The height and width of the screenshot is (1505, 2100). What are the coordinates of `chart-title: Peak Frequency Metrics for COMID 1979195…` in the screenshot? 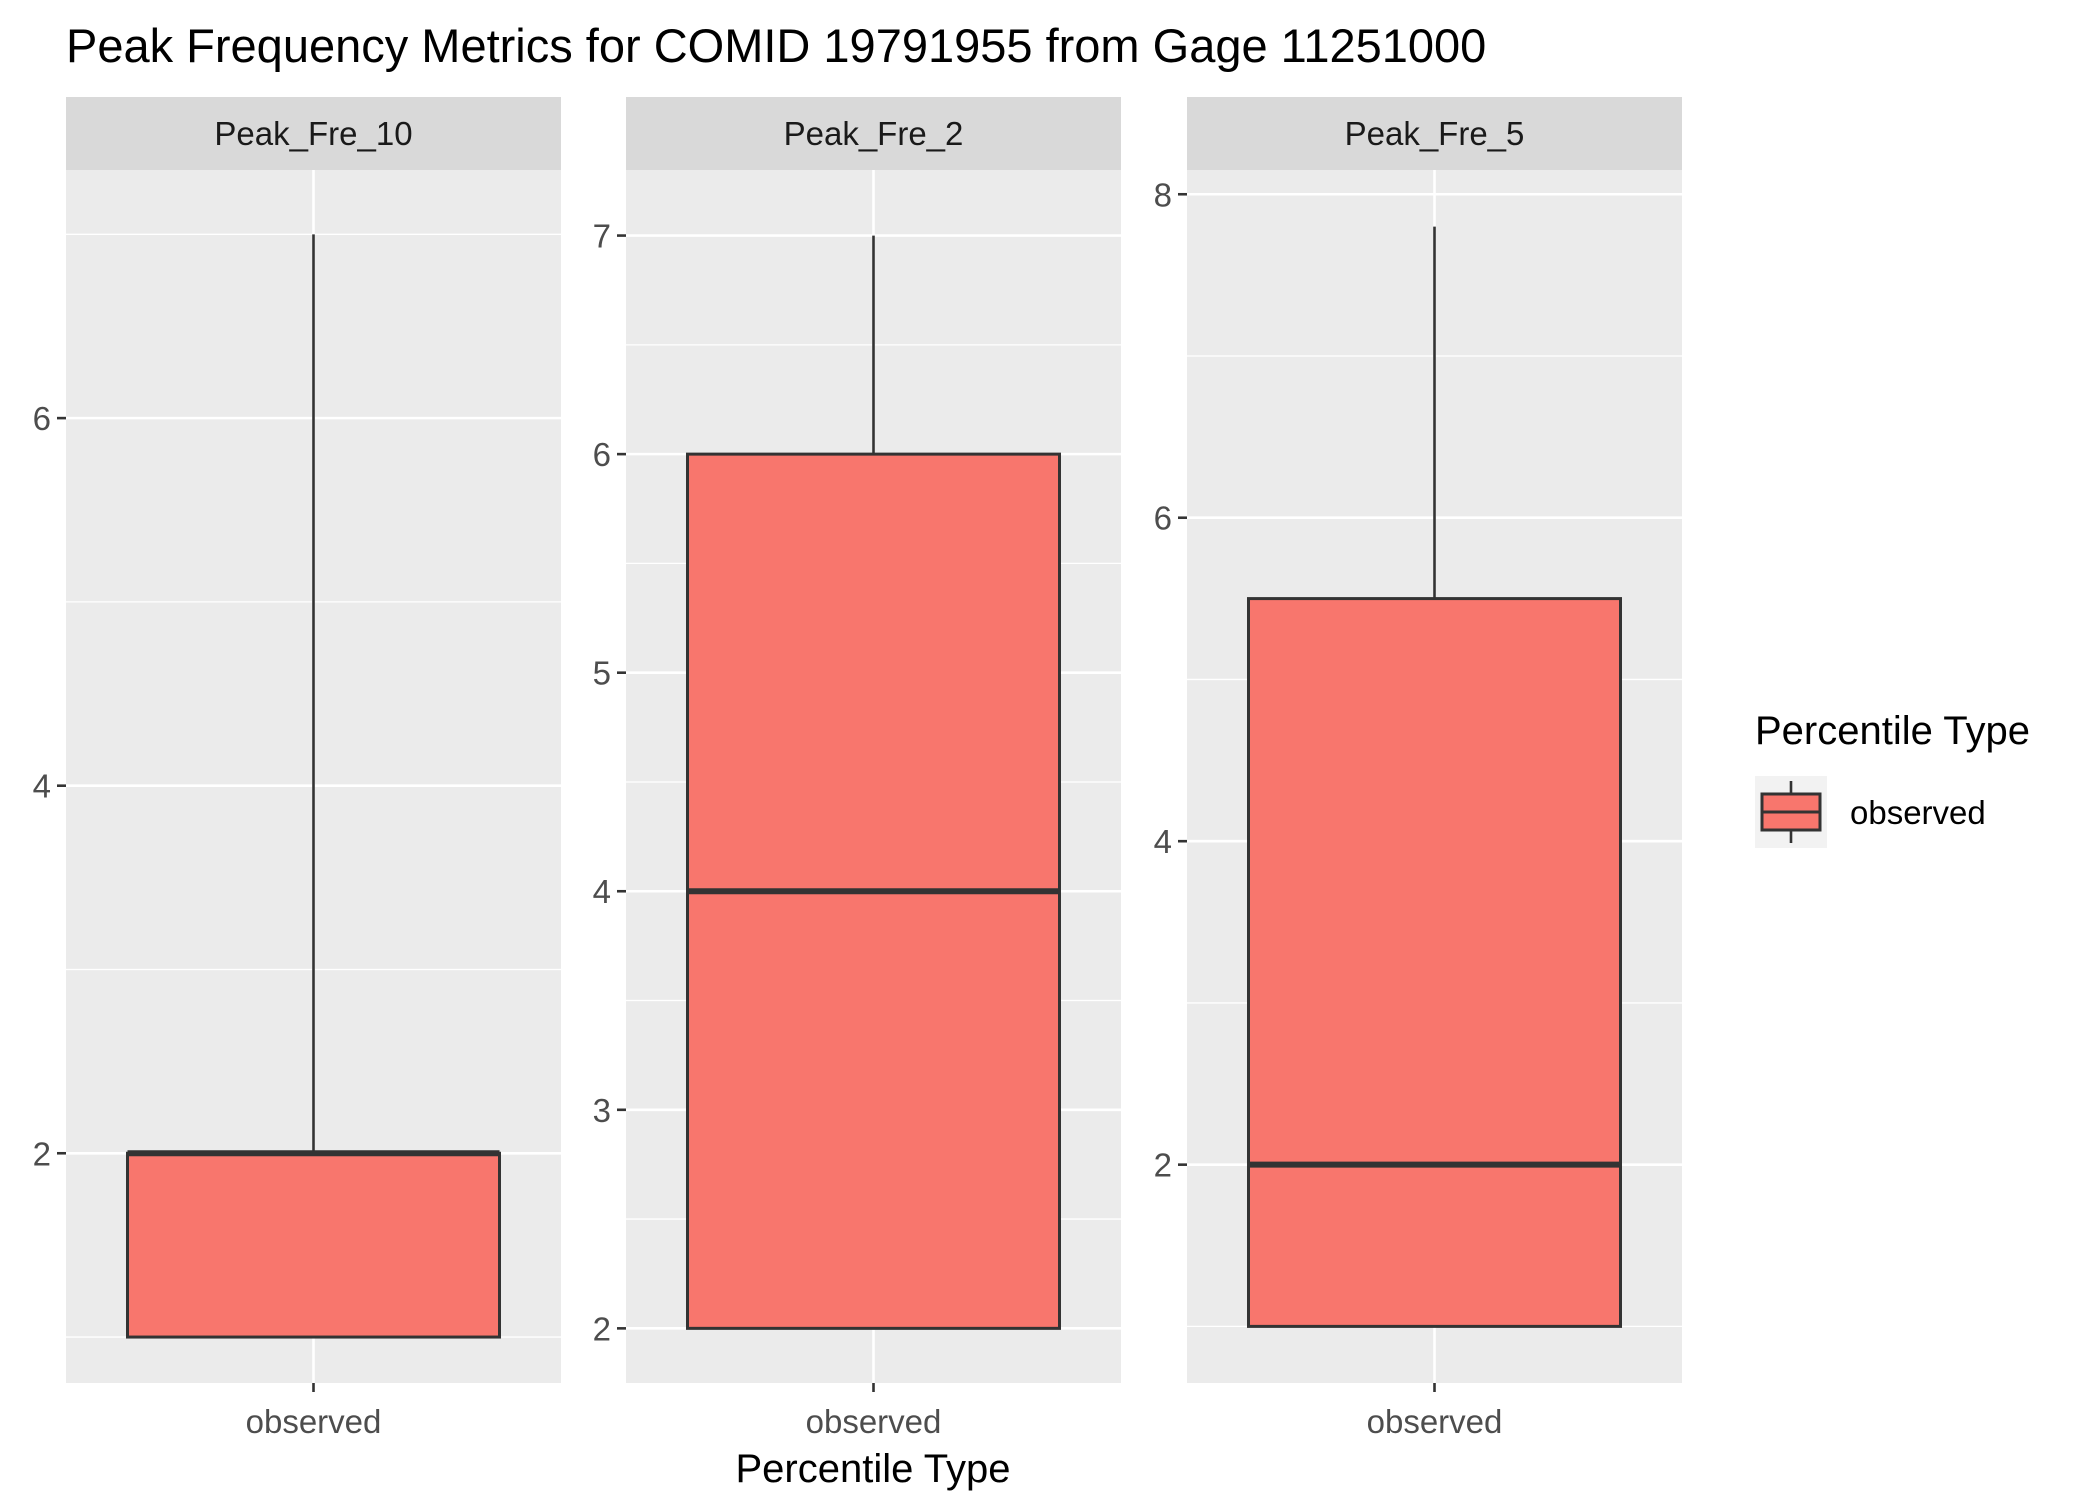 It's located at (776, 45).